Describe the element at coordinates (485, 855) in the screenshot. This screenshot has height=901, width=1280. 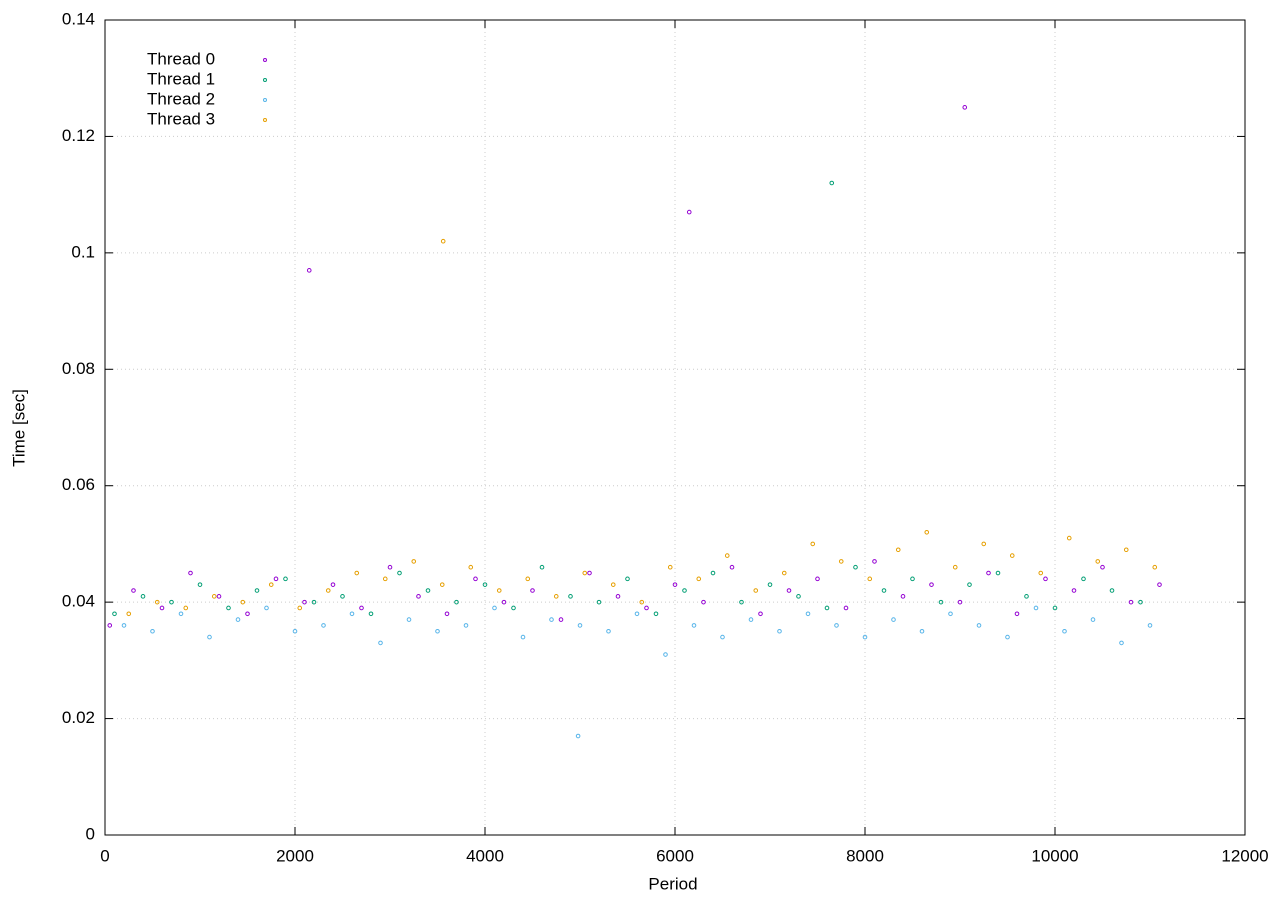
I see `x-tick-label: 4000` at that location.